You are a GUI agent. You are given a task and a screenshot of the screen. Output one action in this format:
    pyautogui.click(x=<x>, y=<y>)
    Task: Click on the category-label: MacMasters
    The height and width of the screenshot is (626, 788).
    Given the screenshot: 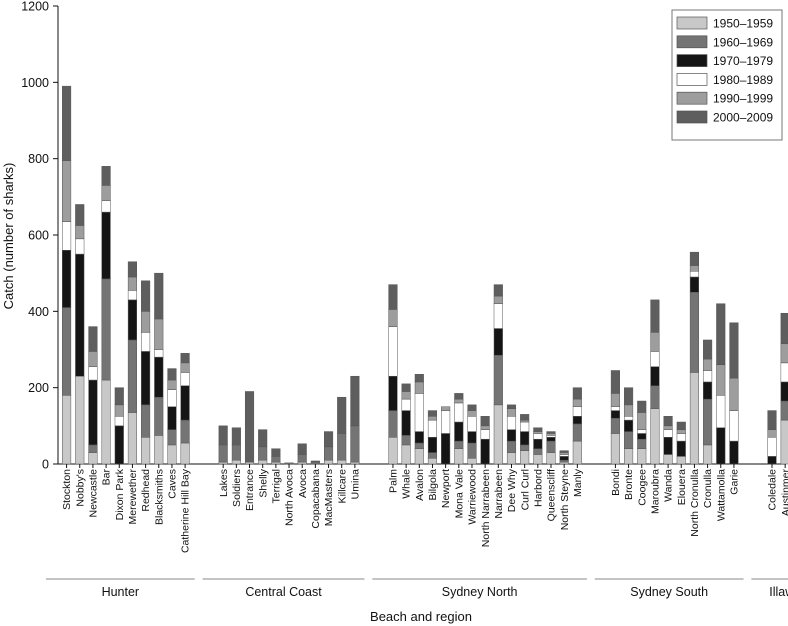 What is the action you would take?
    pyautogui.click(x=329, y=497)
    